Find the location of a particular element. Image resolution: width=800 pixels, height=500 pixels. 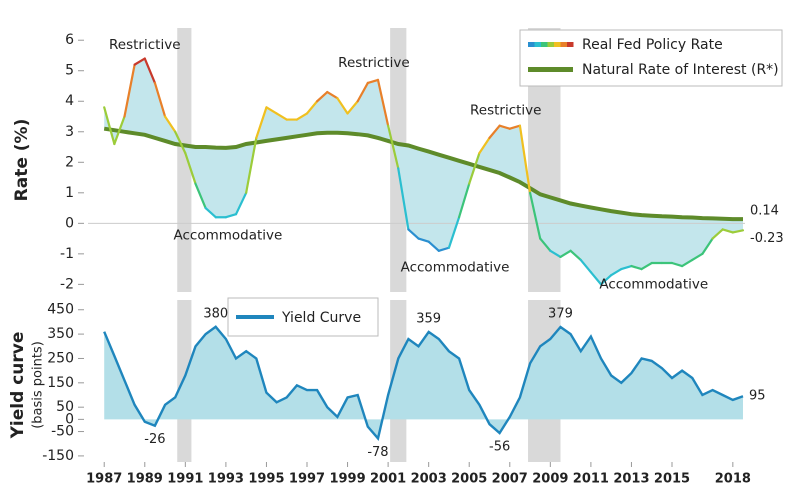

x-tick-label: 1999 is located at coordinates (347, 479).